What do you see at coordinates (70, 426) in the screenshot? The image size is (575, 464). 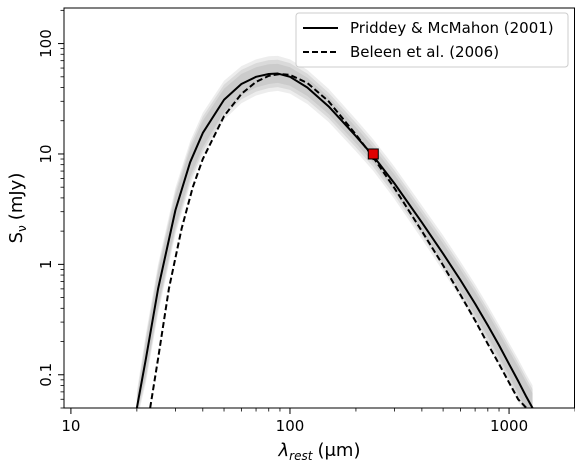 I see `x-tick-label: 10` at bounding box center [70, 426].